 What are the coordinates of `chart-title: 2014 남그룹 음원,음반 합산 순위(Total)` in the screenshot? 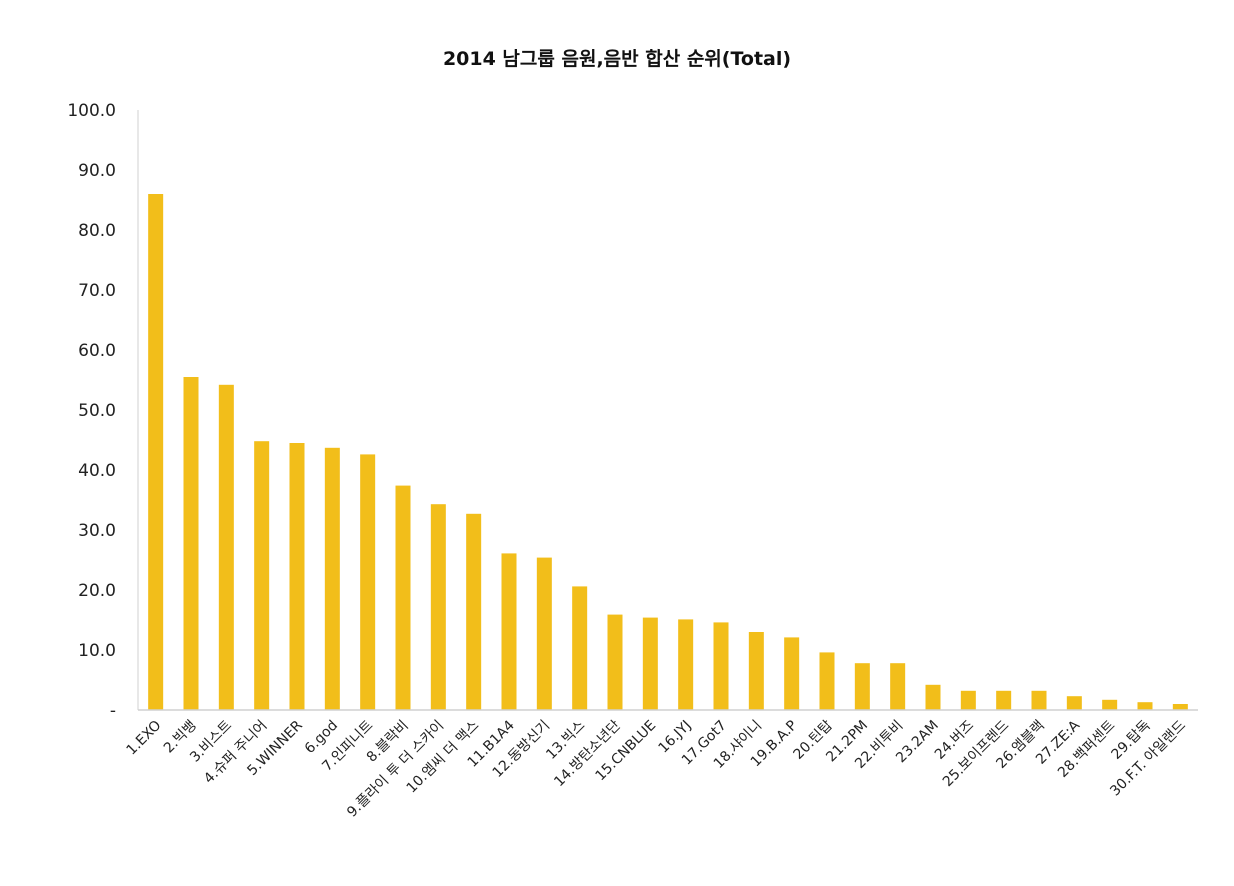 It's located at (617, 59).